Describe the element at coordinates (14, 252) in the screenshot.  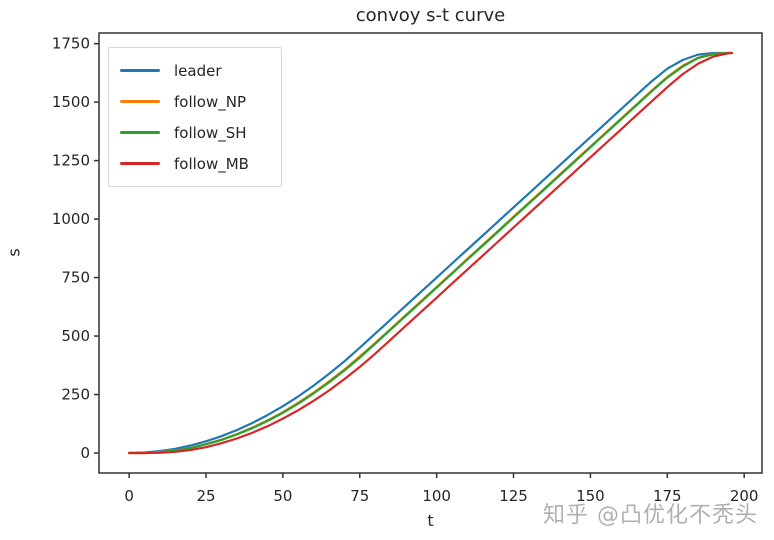
I see `y-axis-label: s` at that location.